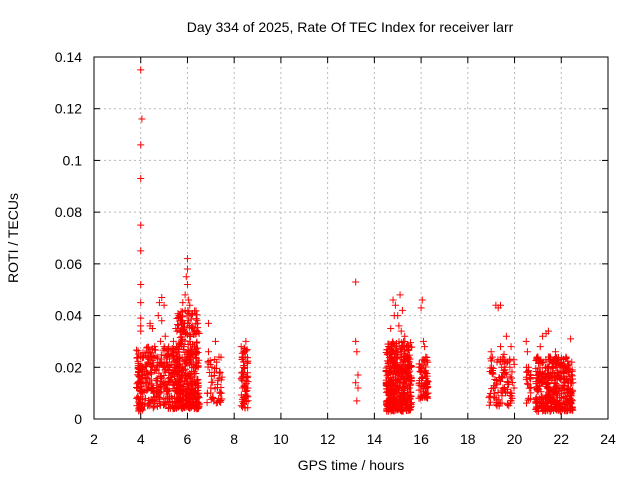 Image resolution: width=640 pixels, height=480 pixels. What do you see at coordinates (608, 439) in the screenshot?
I see `x-tick-label: 24` at bounding box center [608, 439].